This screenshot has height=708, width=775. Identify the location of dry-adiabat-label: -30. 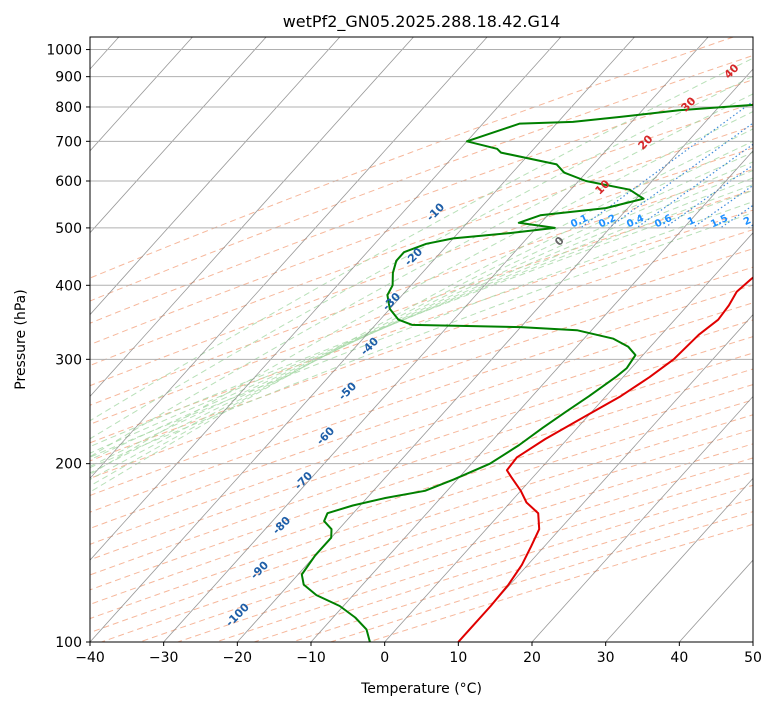
(391, 301).